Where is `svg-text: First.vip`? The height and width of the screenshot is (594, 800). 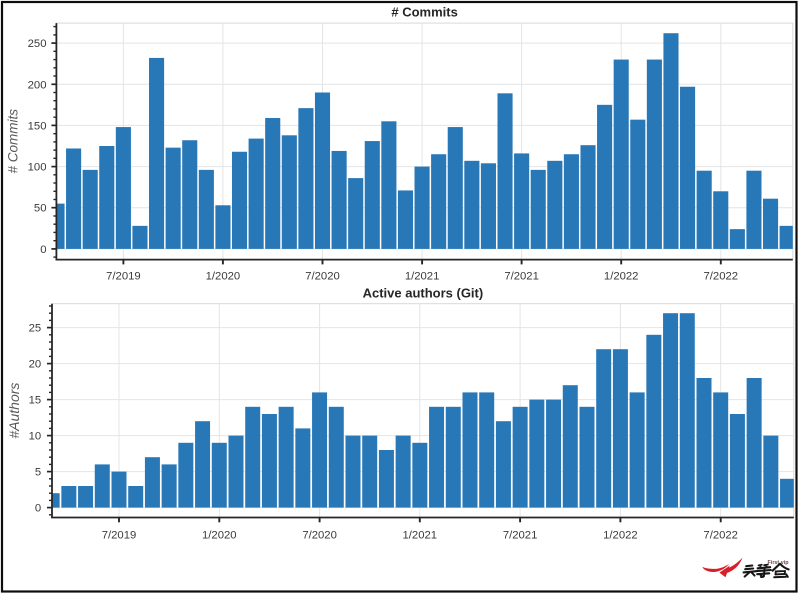
svg-text: First.vip is located at coordinates (779, 563).